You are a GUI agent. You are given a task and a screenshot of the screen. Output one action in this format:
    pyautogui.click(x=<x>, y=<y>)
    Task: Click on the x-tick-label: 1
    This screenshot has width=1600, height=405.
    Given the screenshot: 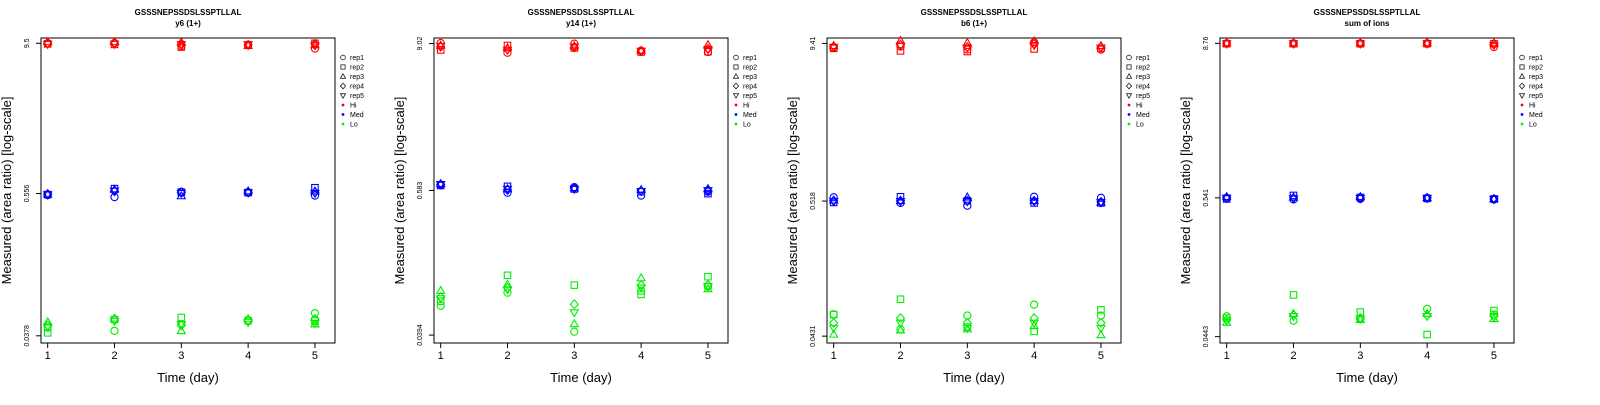 What is the action you would take?
    pyautogui.click(x=1227, y=356)
    